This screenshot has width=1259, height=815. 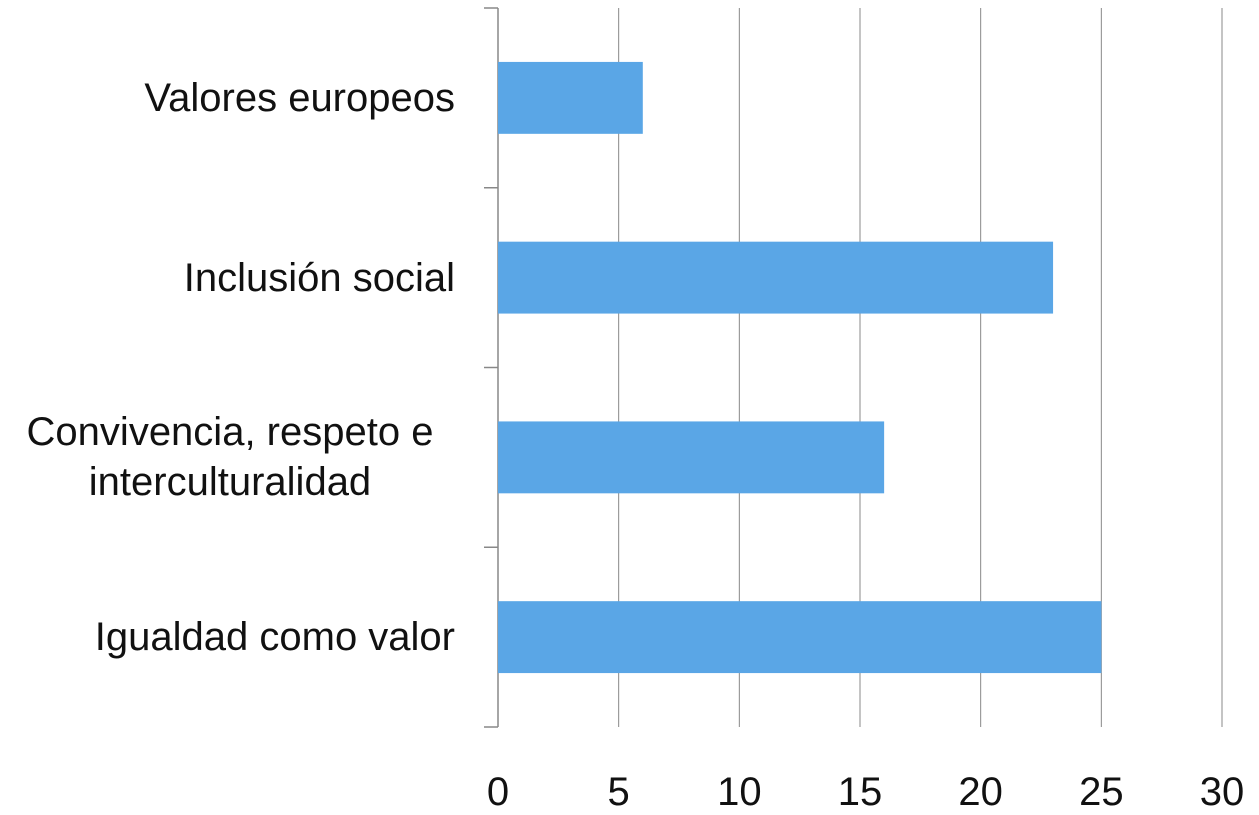 What do you see at coordinates (319, 277) in the screenshot?
I see `category-text: Inclusión social` at bounding box center [319, 277].